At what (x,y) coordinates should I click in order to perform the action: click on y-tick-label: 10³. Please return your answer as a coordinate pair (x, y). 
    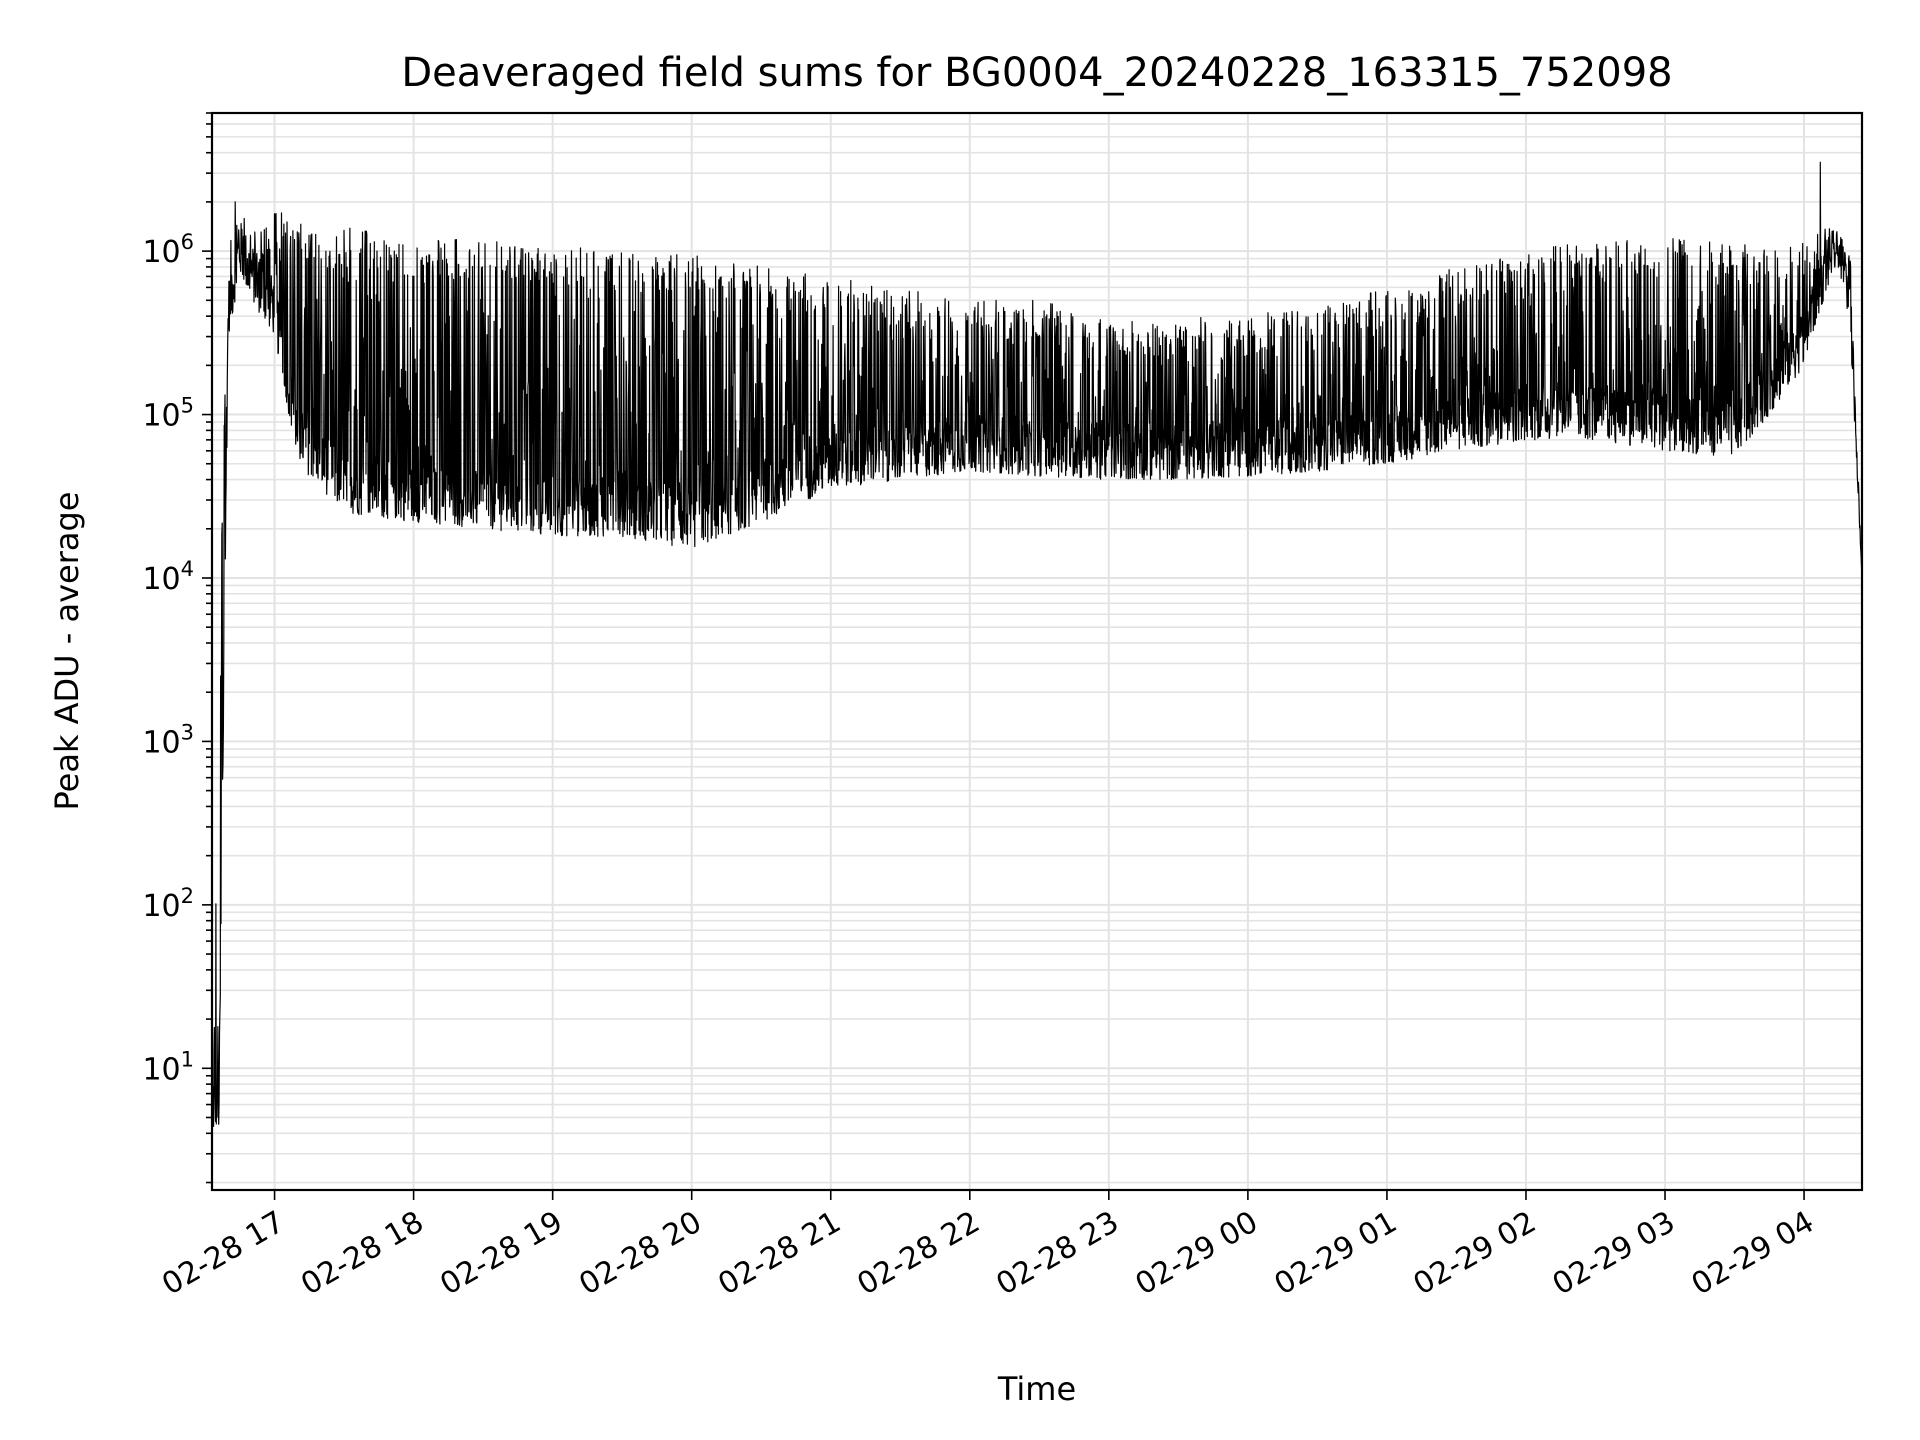
    Looking at the image, I should click on (168, 740).